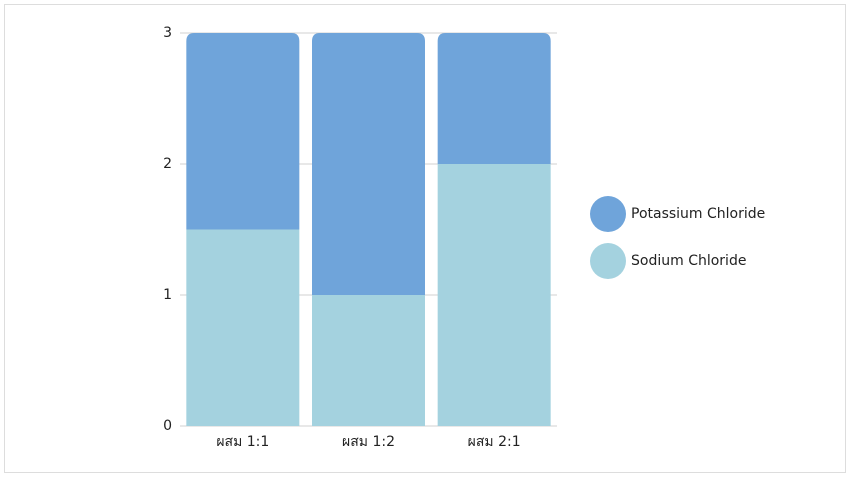  I want to click on legend-label: Potassium Chloride, so click(698, 214).